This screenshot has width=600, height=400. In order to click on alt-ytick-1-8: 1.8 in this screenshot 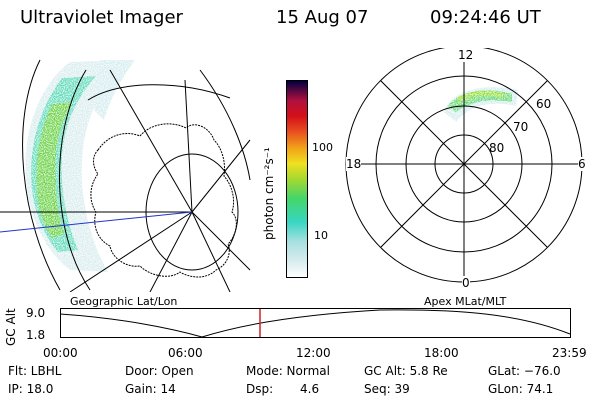, I will do `click(36, 335)`.